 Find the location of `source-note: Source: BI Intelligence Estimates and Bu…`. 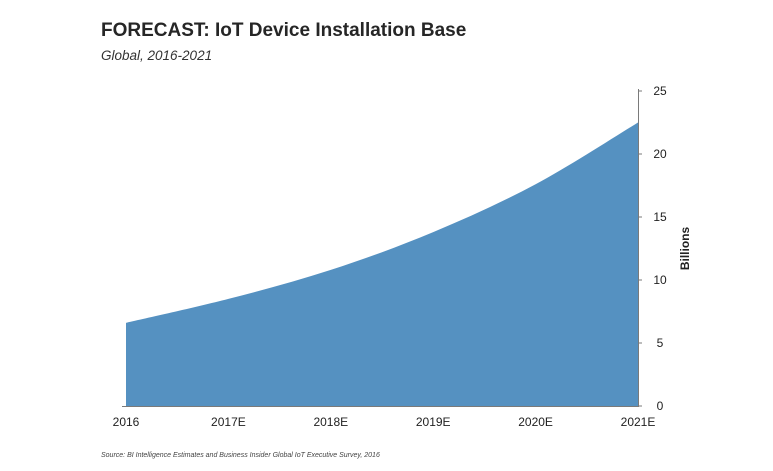

source-note: Source: BI Intelligence Estimates and Bu… is located at coordinates (240, 455).